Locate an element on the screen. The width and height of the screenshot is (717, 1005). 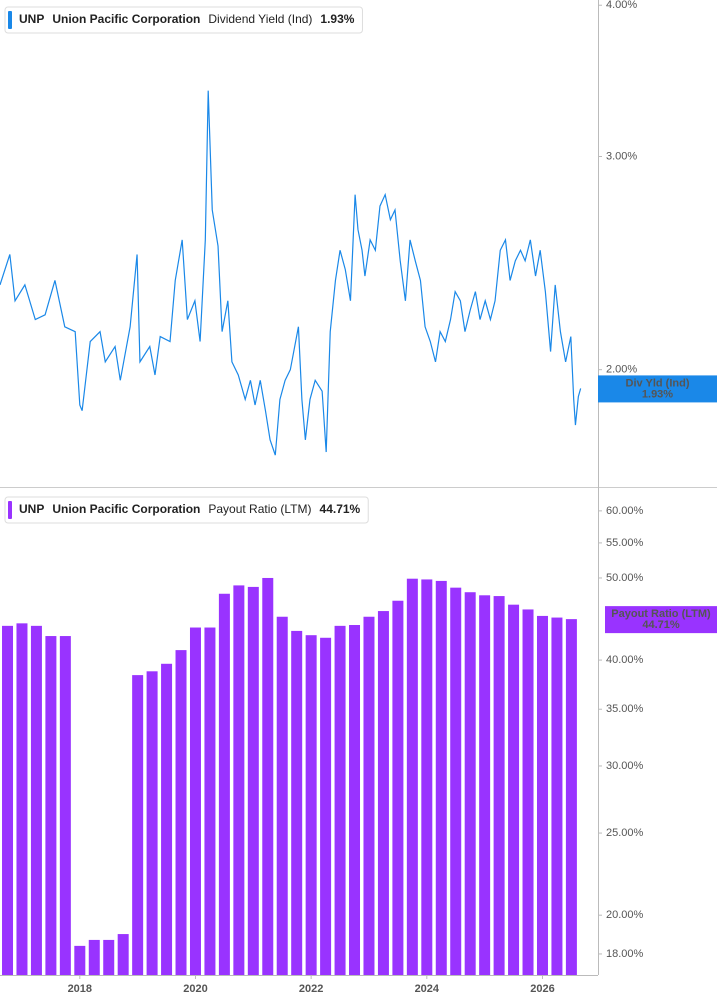
x-tick-label: 2018 is located at coordinates (80, 989).